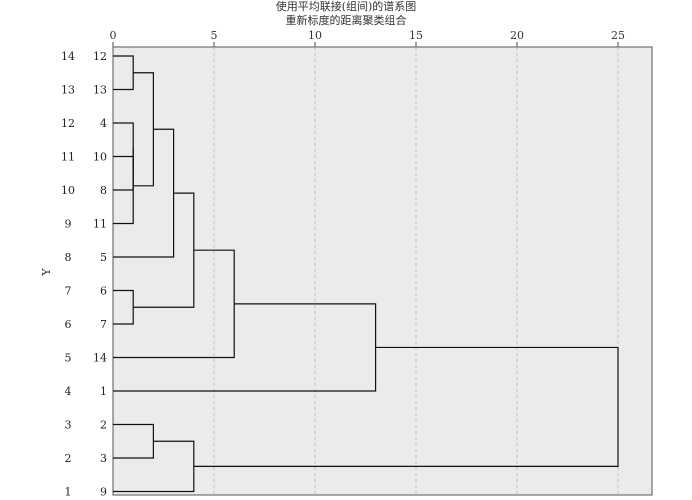 This screenshot has width=692, height=500. What do you see at coordinates (68, 157) in the screenshot?
I see `y-index-label: 11` at bounding box center [68, 157].